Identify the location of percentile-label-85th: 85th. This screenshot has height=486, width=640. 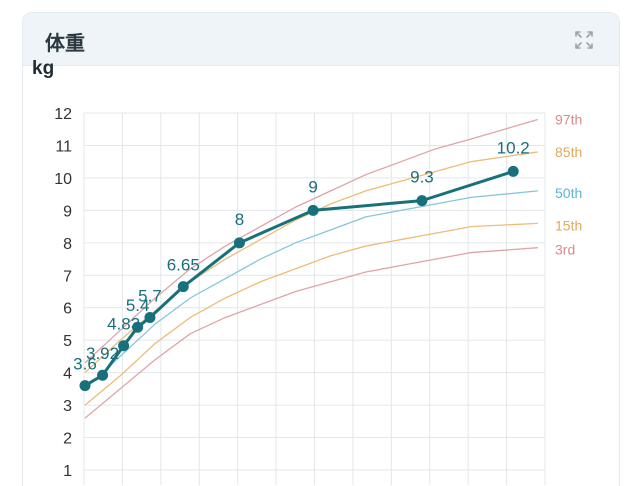
(568, 152).